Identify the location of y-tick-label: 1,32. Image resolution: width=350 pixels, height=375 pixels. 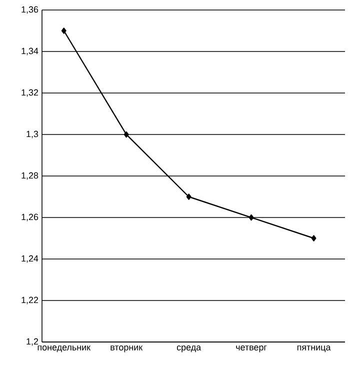
(30, 93).